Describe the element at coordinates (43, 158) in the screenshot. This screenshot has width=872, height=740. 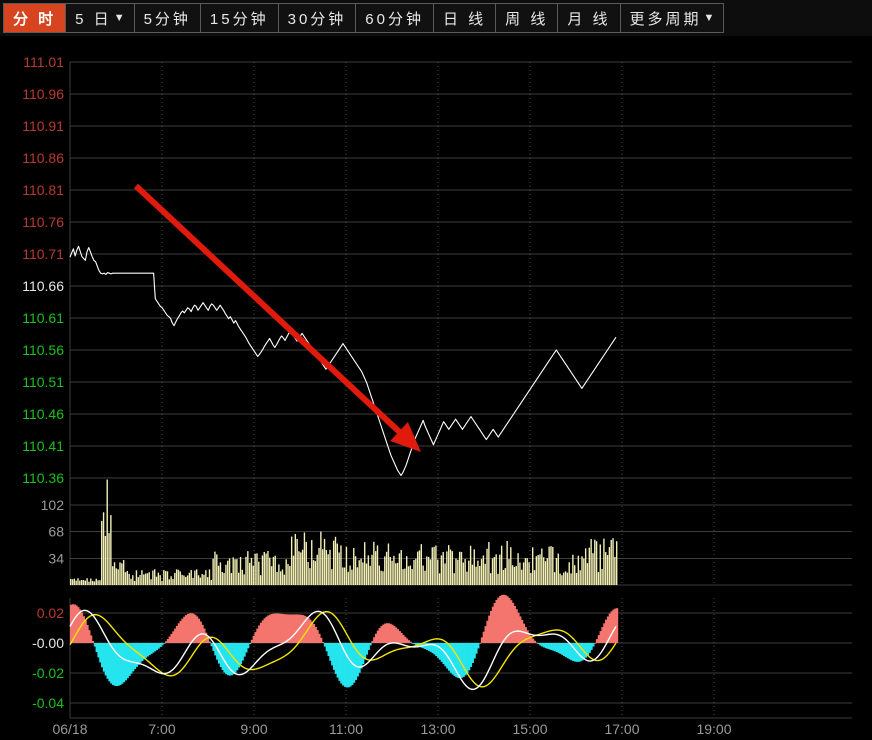
I see `price-axis-label: 110.86` at that location.